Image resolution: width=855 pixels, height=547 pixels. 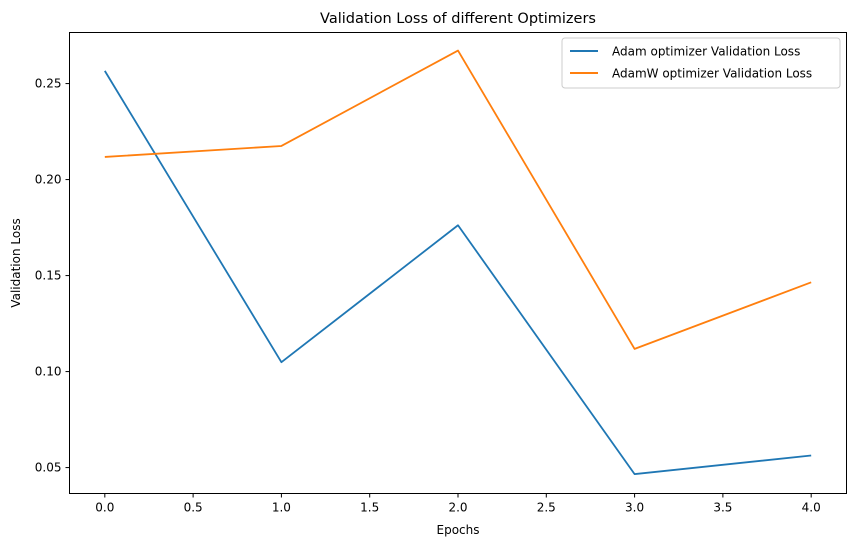 What do you see at coordinates (48, 468) in the screenshot?
I see `y-tick-label: 0.05` at bounding box center [48, 468].